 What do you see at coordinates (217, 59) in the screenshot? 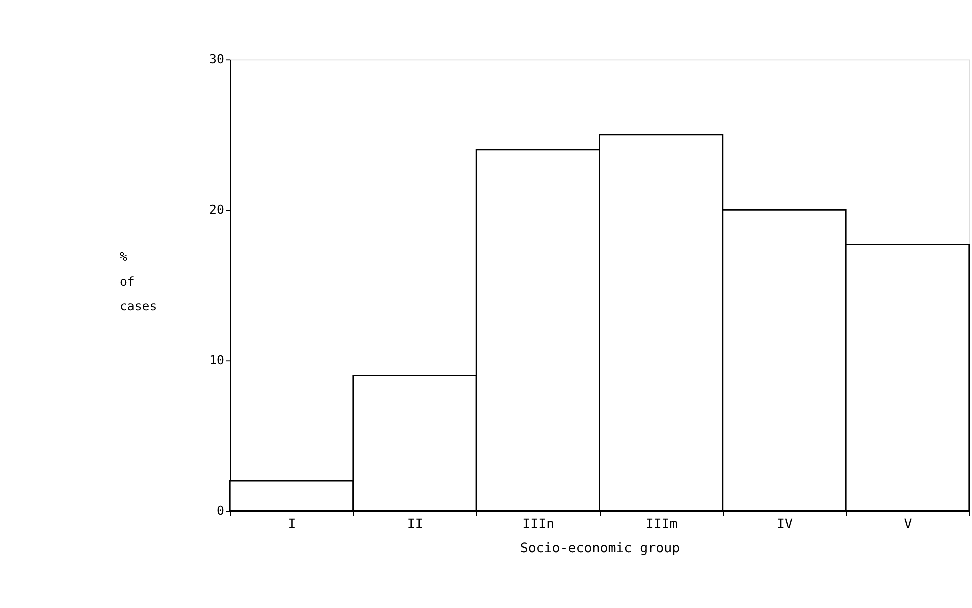
I see `y-tick-label: 30` at bounding box center [217, 59].